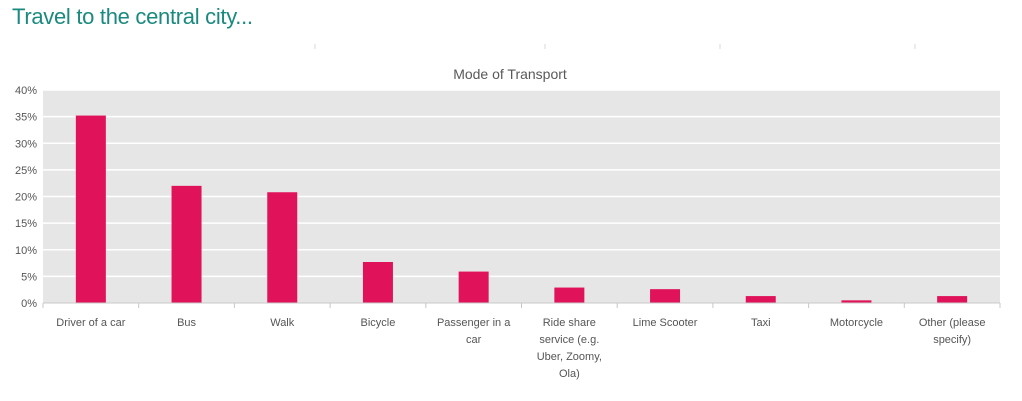 This screenshot has width=1022, height=401. I want to click on y-tick-label: 20%, so click(26, 198).